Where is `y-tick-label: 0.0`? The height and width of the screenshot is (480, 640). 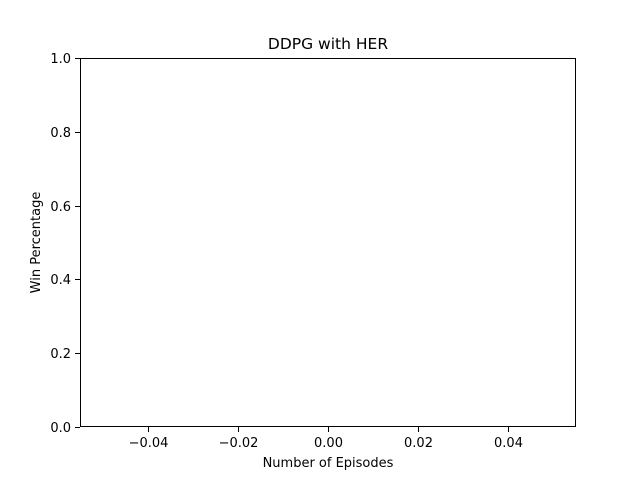
y-tick-label: 0.0 is located at coordinates (60, 428).